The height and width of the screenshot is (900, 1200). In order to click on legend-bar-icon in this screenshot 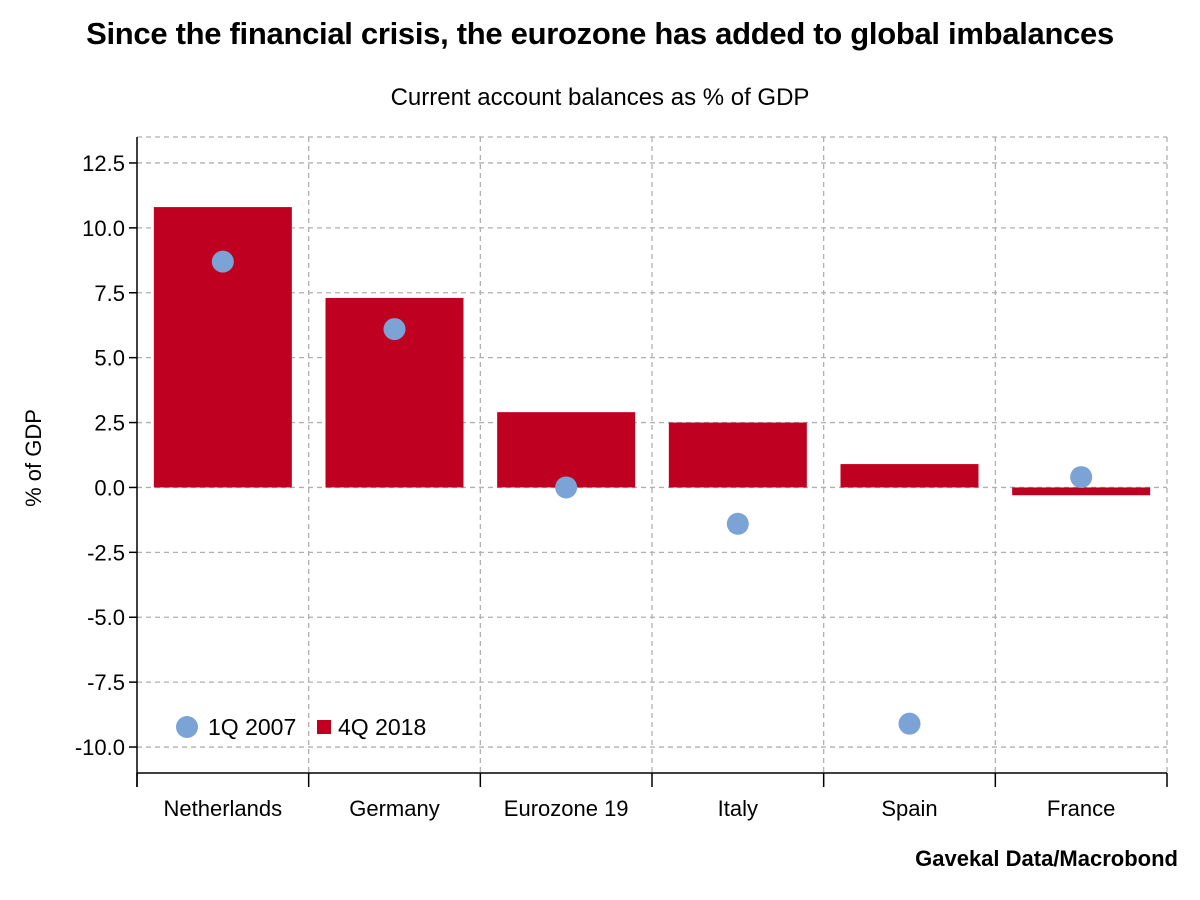, I will do `click(324, 727)`.